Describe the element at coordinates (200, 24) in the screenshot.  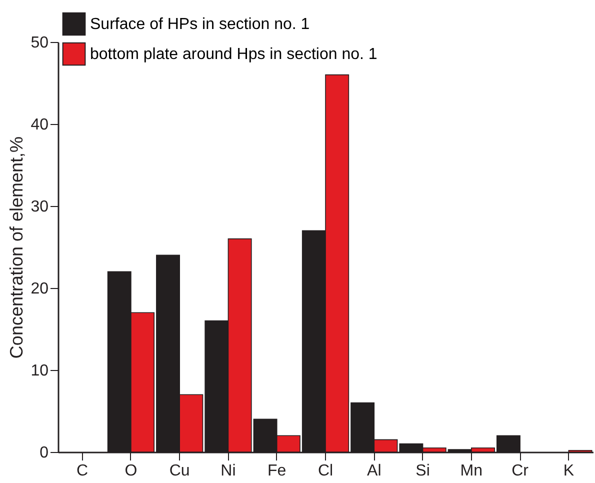
I see `legend-label: Surface of HPs in section no. 1` at that location.